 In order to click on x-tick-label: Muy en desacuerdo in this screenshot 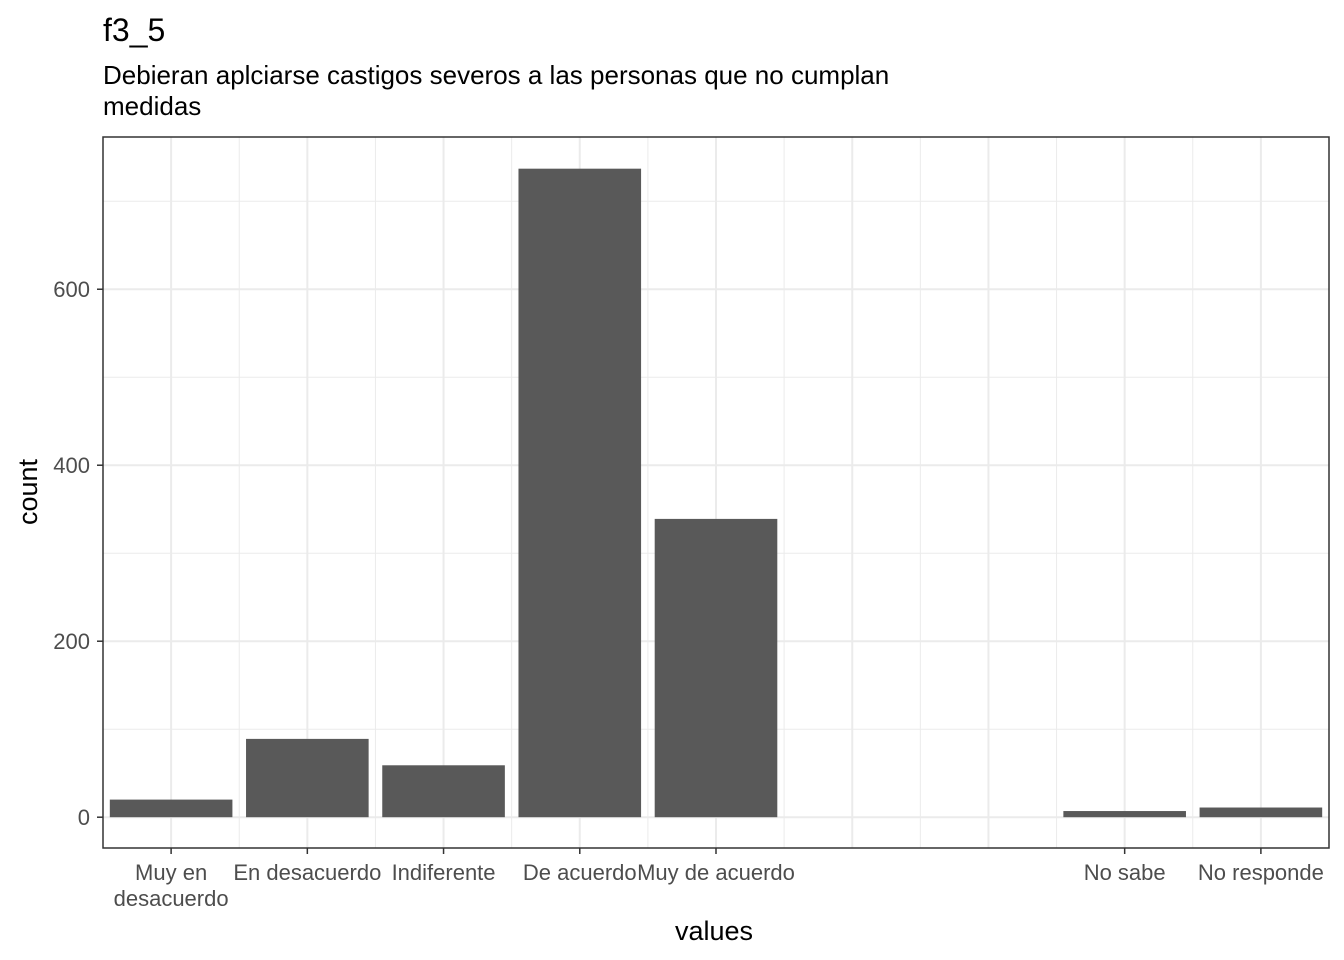, I will do `click(171, 885)`.